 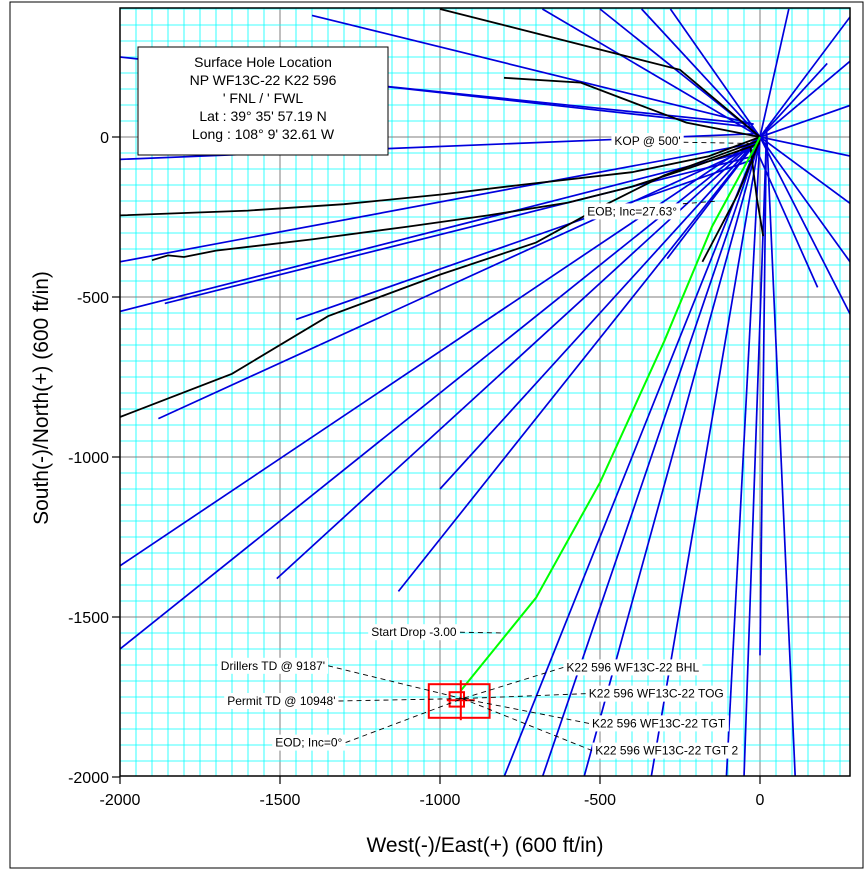 What do you see at coordinates (41, 398) in the screenshot?
I see `y-axis-title: South(-)/North(+) (600 ft/in)` at bounding box center [41, 398].